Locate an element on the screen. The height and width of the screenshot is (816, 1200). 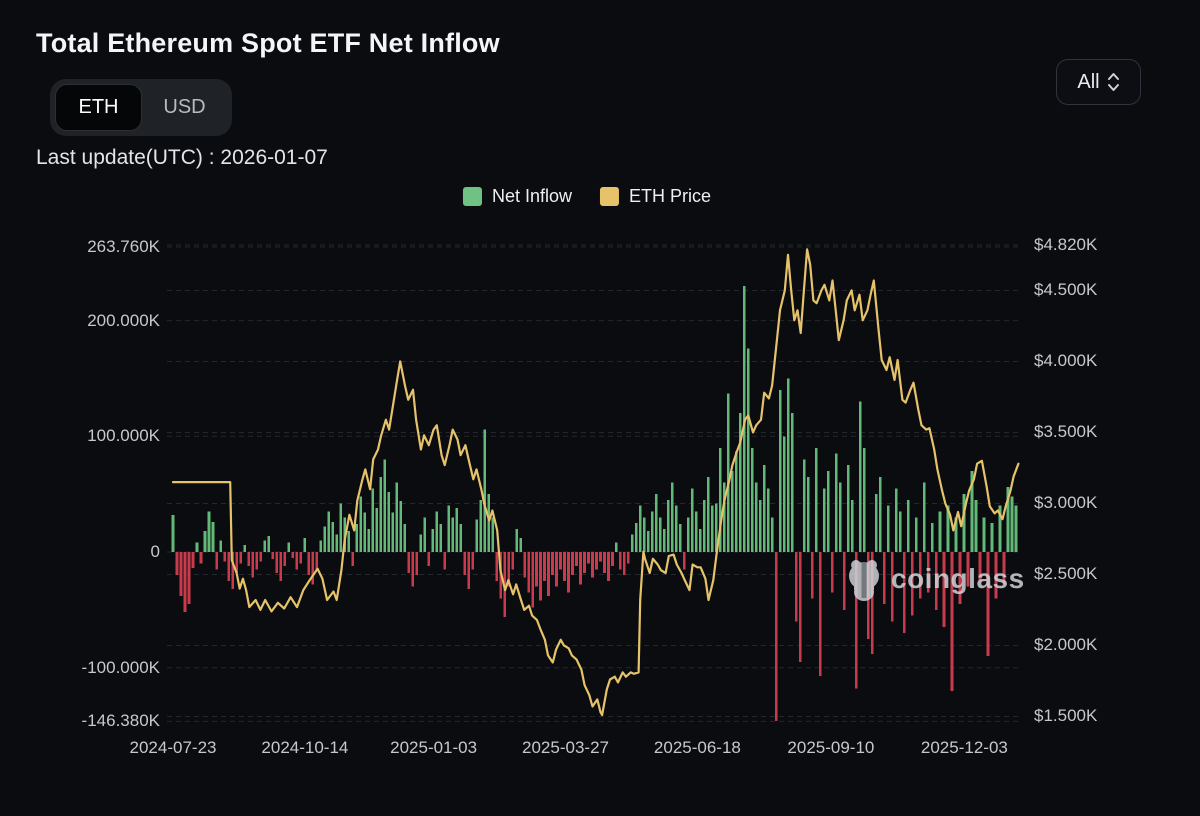
legend-item-eth-price: ETH Price is located at coordinates (655, 196).